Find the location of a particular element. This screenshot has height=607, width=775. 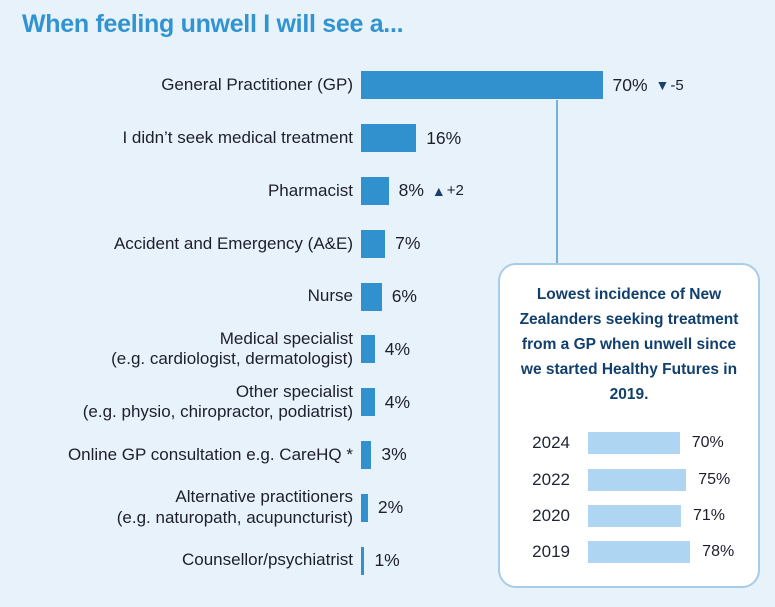

value-text: 16% is located at coordinates (444, 137).